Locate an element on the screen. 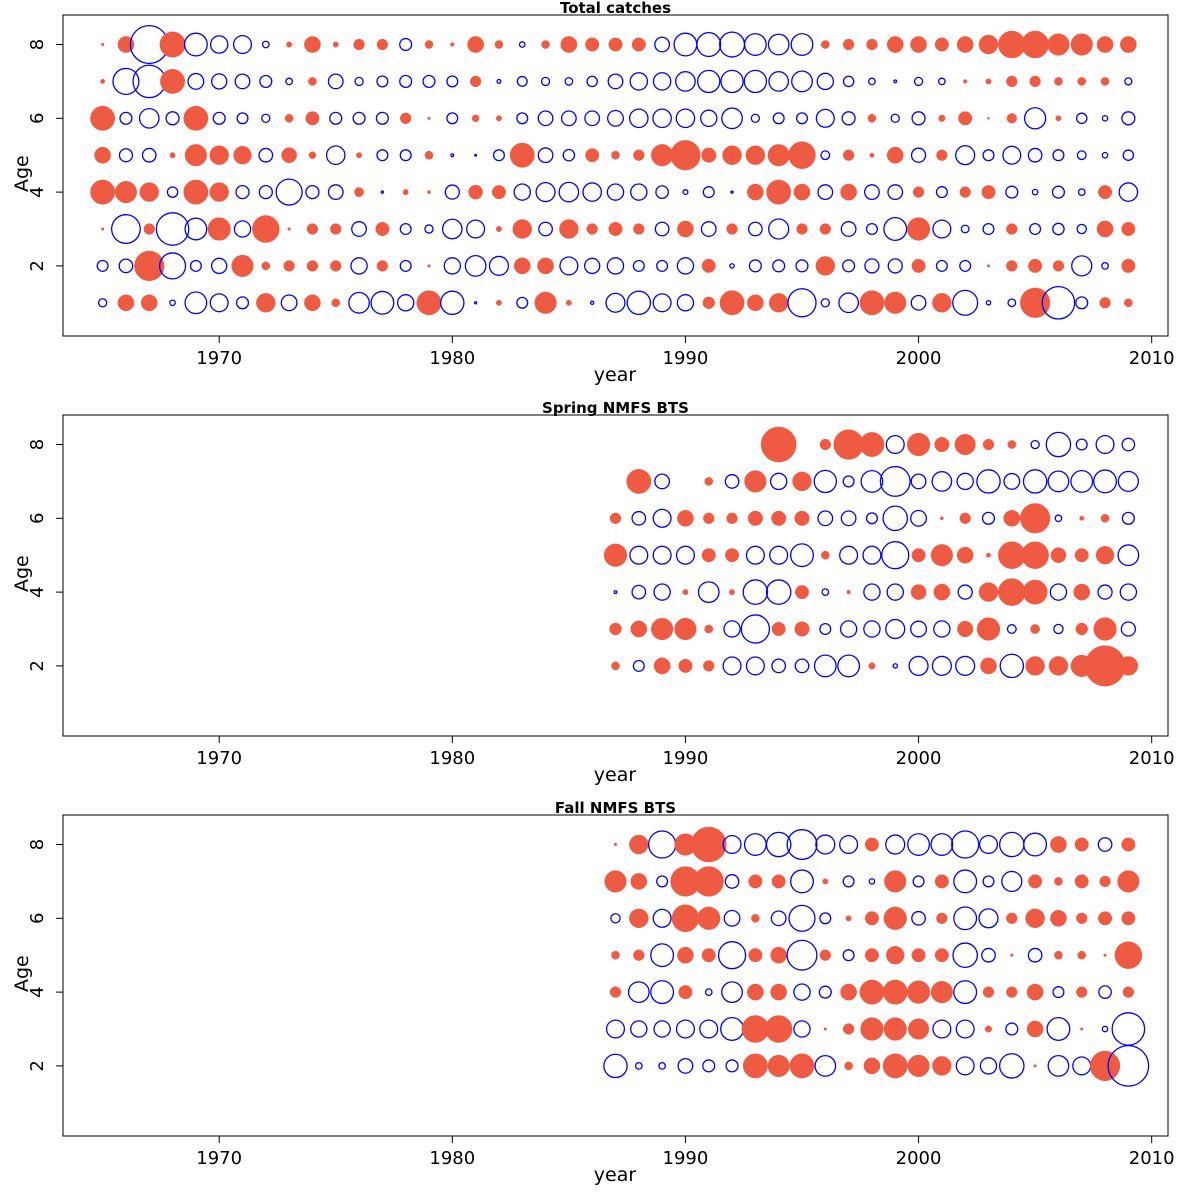 Image resolution: width=1200 pixels, height=1204 pixels. y-tick-label: 6 is located at coordinates (37, 118).